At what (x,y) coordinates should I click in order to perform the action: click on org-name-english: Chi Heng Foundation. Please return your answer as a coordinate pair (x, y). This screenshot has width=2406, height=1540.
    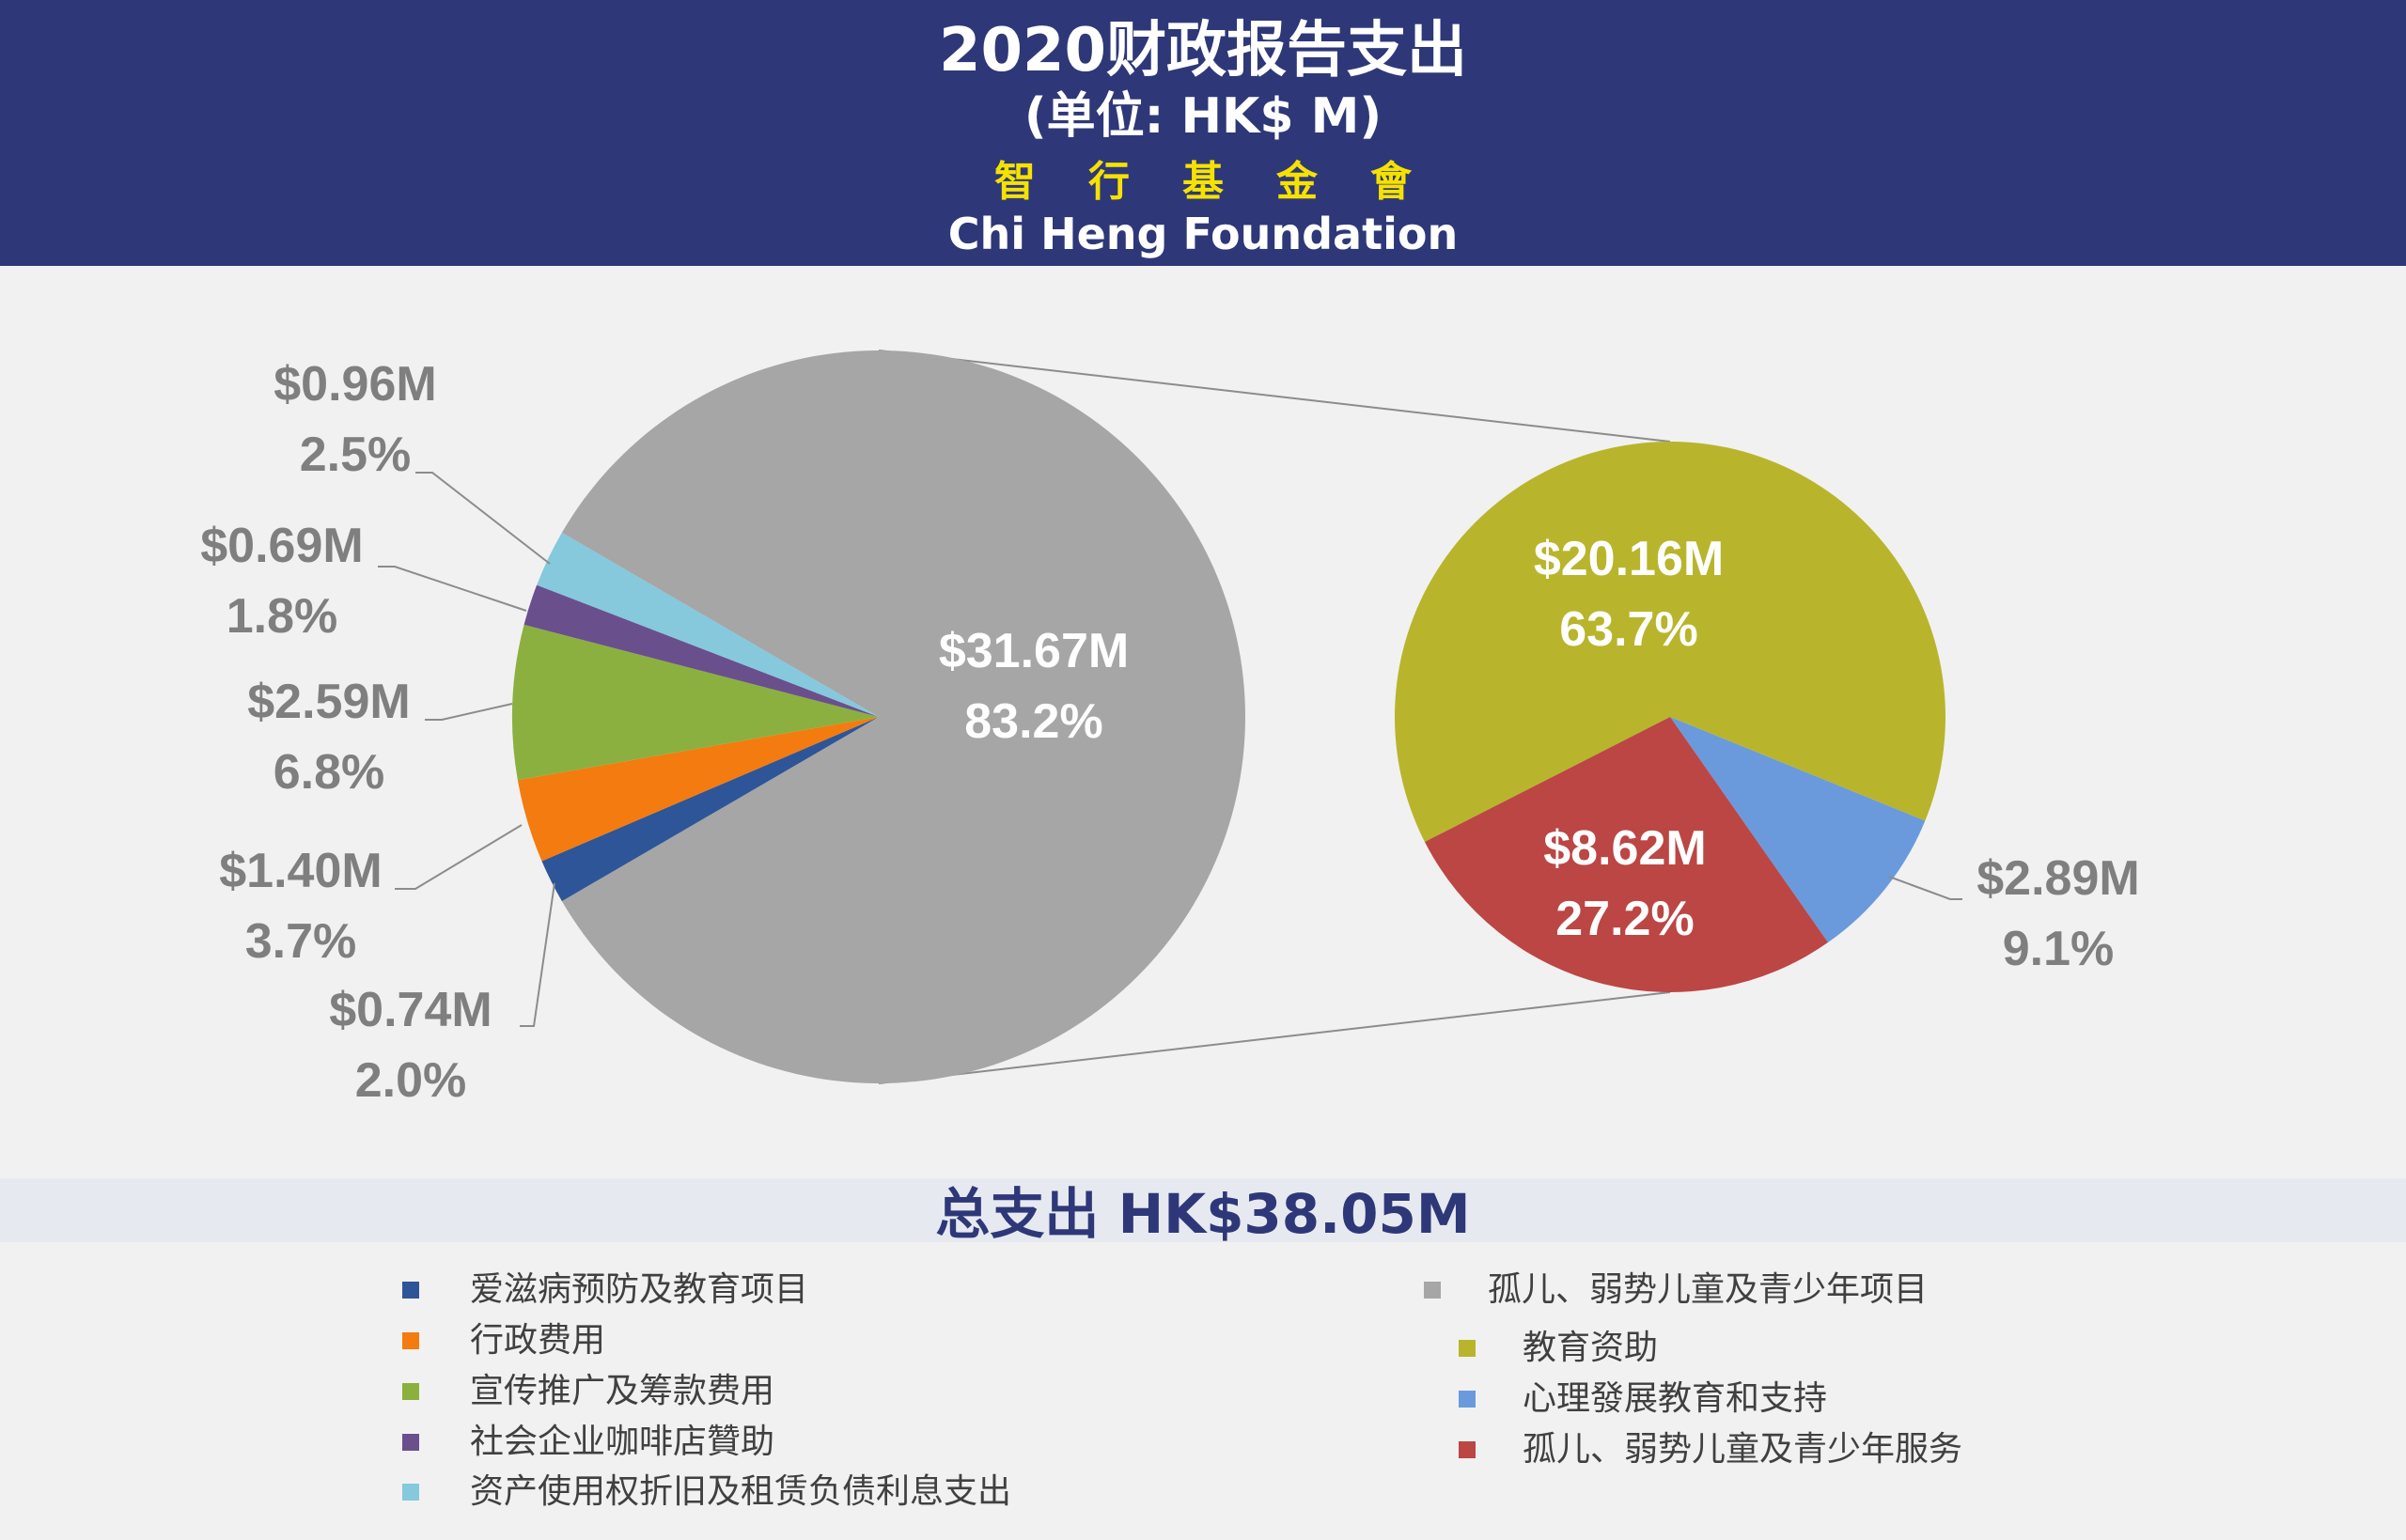
    Looking at the image, I should click on (1203, 234).